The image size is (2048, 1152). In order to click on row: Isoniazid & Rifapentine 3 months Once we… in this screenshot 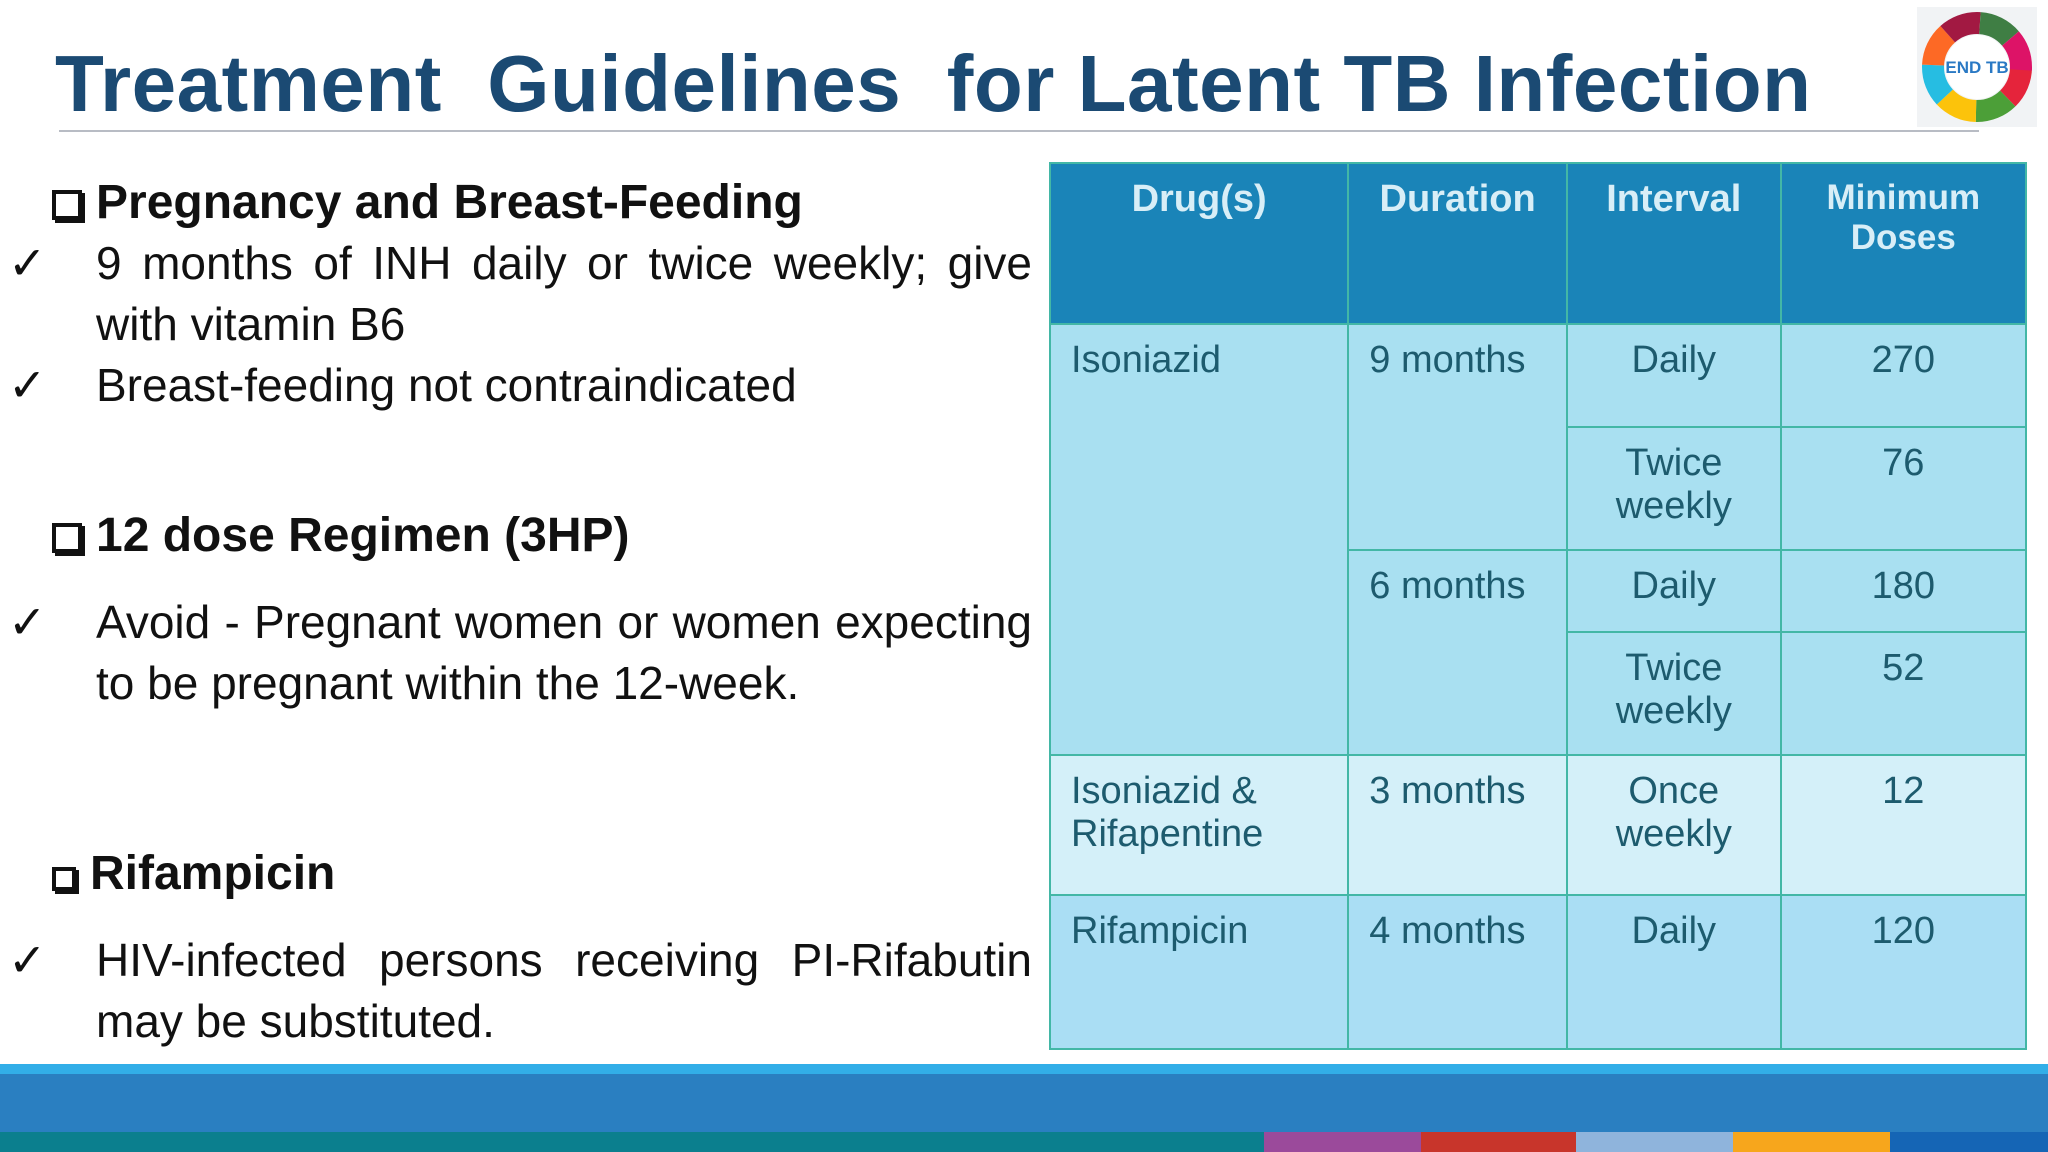, I will do `click(1538, 825)`.